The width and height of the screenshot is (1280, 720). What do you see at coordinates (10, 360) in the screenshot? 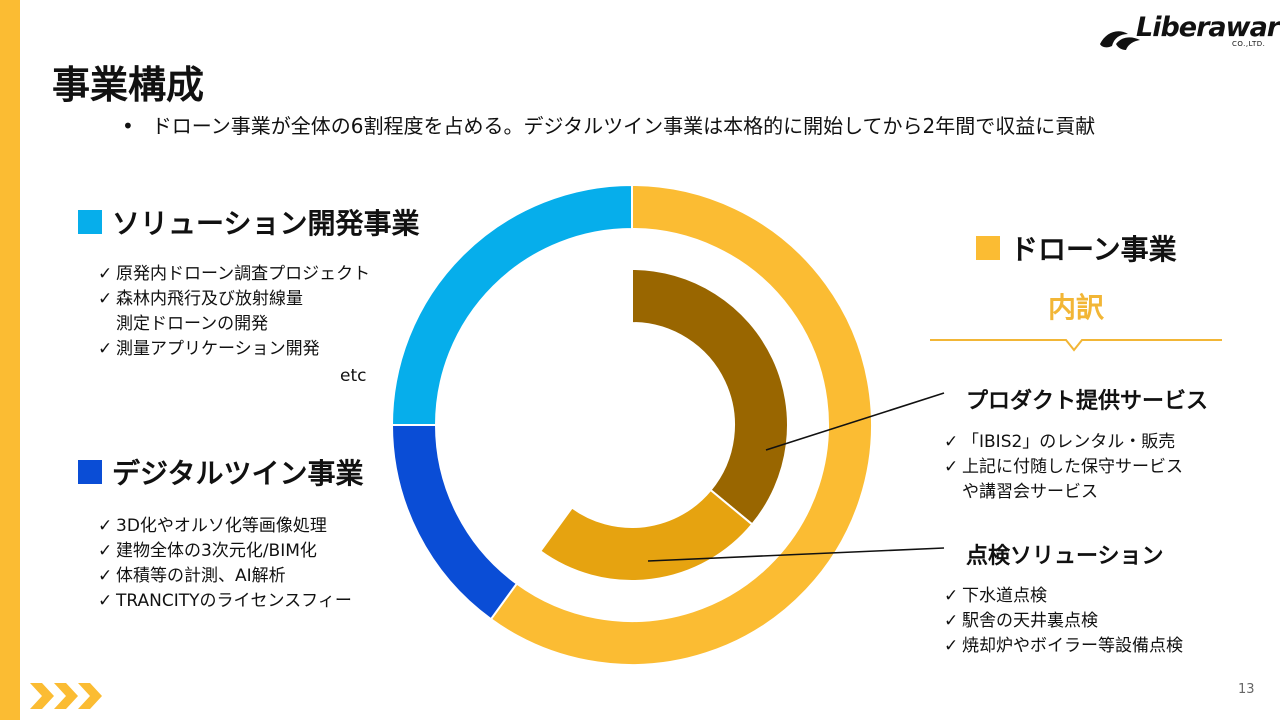
I see `accent-bar` at bounding box center [10, 360].